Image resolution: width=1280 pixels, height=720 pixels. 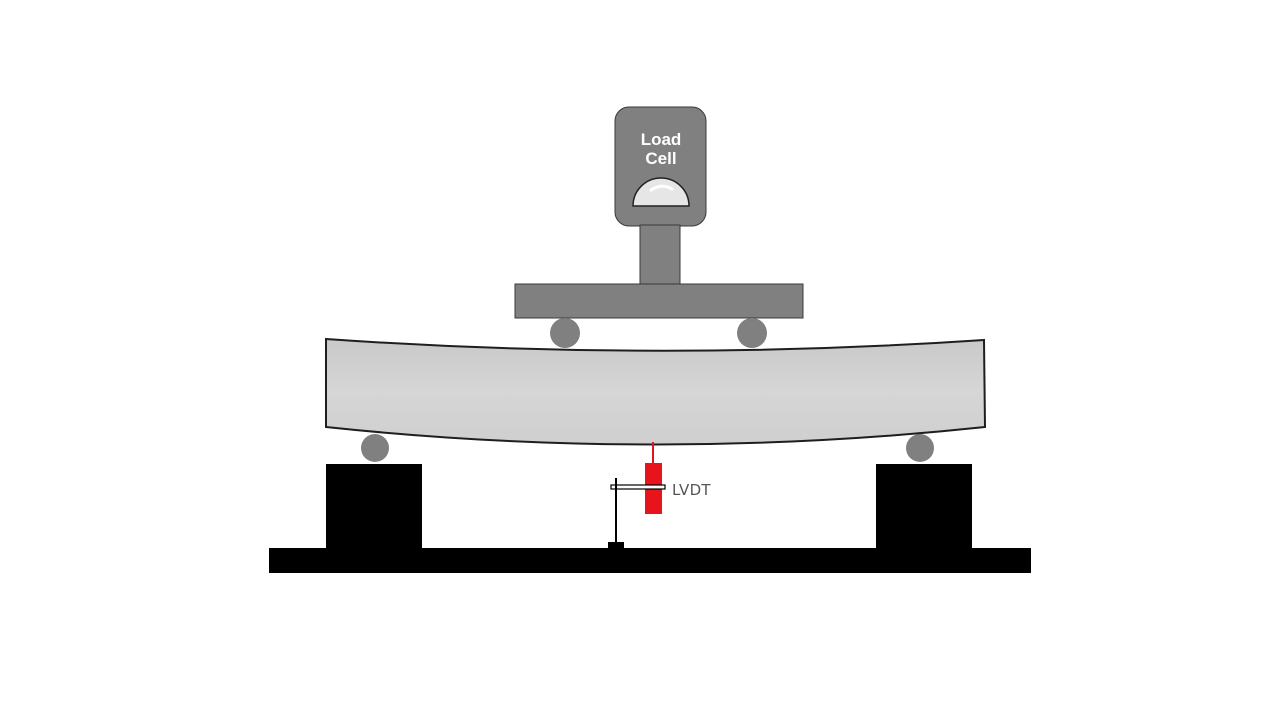 I want to click on specimen-beam, so click(x=656, y=391).